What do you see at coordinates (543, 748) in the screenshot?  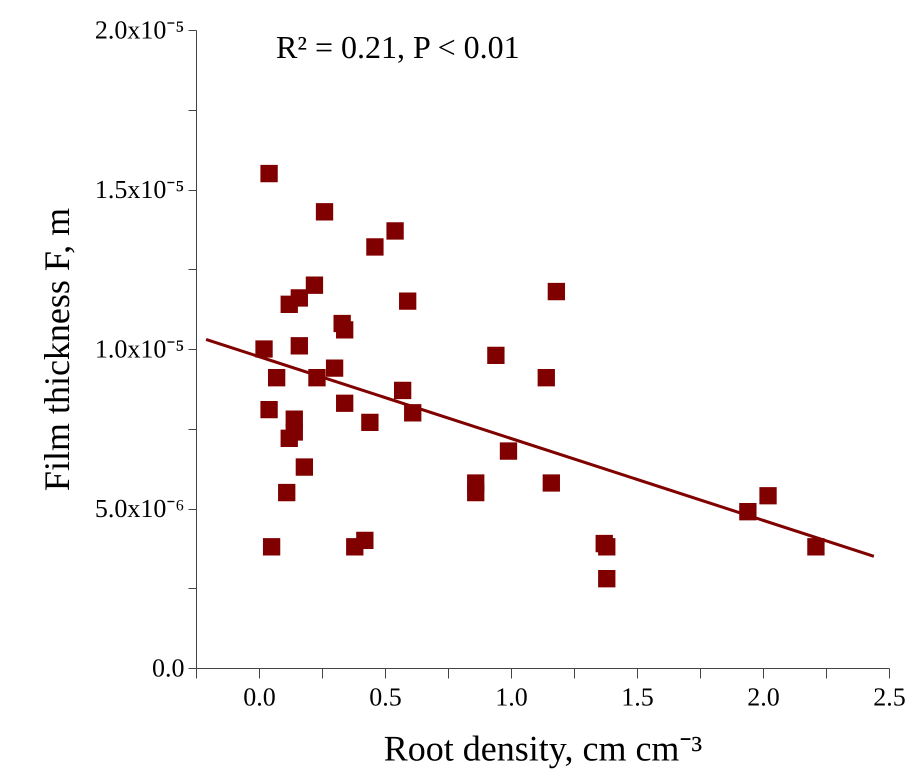 I see `x-axis-title: Root density, cm cm⁻³` at bounding box center [543, 748].